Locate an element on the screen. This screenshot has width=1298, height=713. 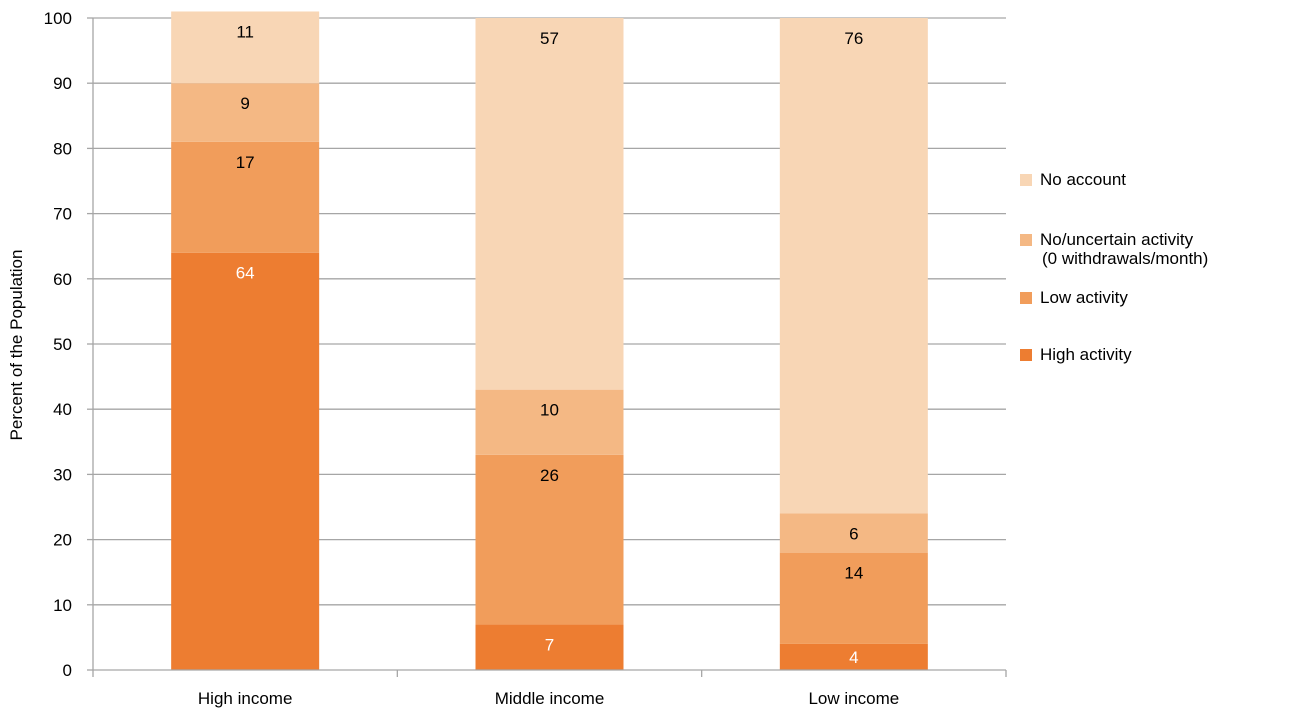
data-label: 10 is located at coordinates (549, 410).